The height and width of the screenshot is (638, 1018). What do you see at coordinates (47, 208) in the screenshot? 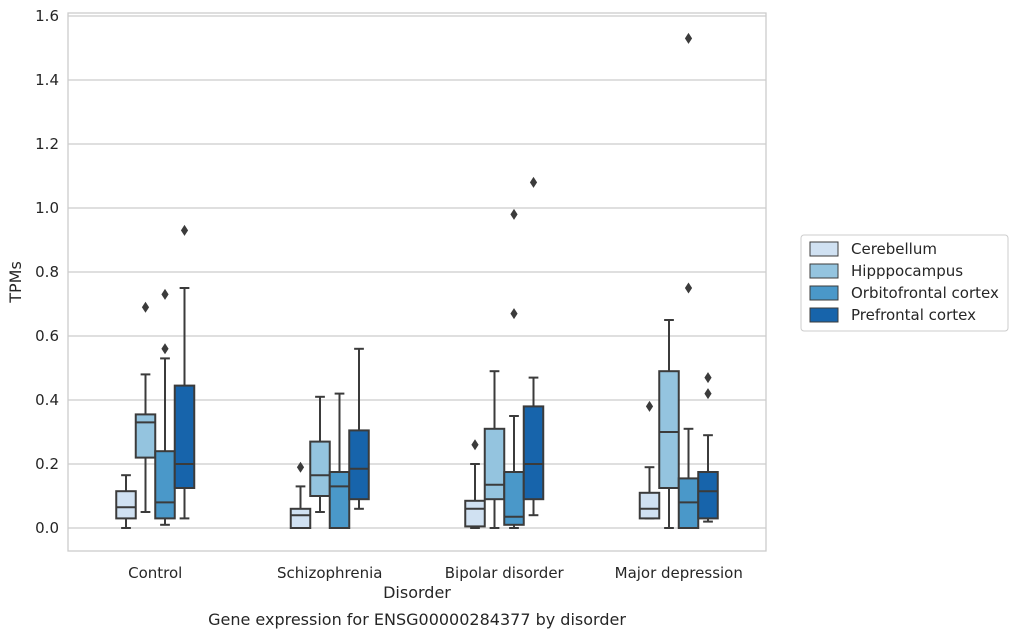
I see `y-tick-label: 1.0` at bounding box center [47, 208].